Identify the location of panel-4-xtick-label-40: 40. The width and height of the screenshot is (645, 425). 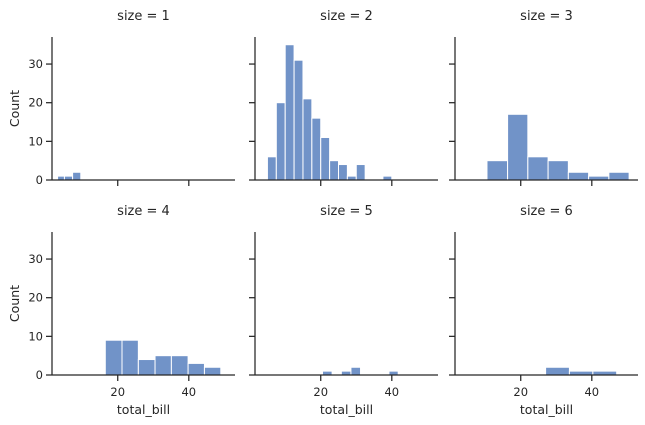
(188, 392).